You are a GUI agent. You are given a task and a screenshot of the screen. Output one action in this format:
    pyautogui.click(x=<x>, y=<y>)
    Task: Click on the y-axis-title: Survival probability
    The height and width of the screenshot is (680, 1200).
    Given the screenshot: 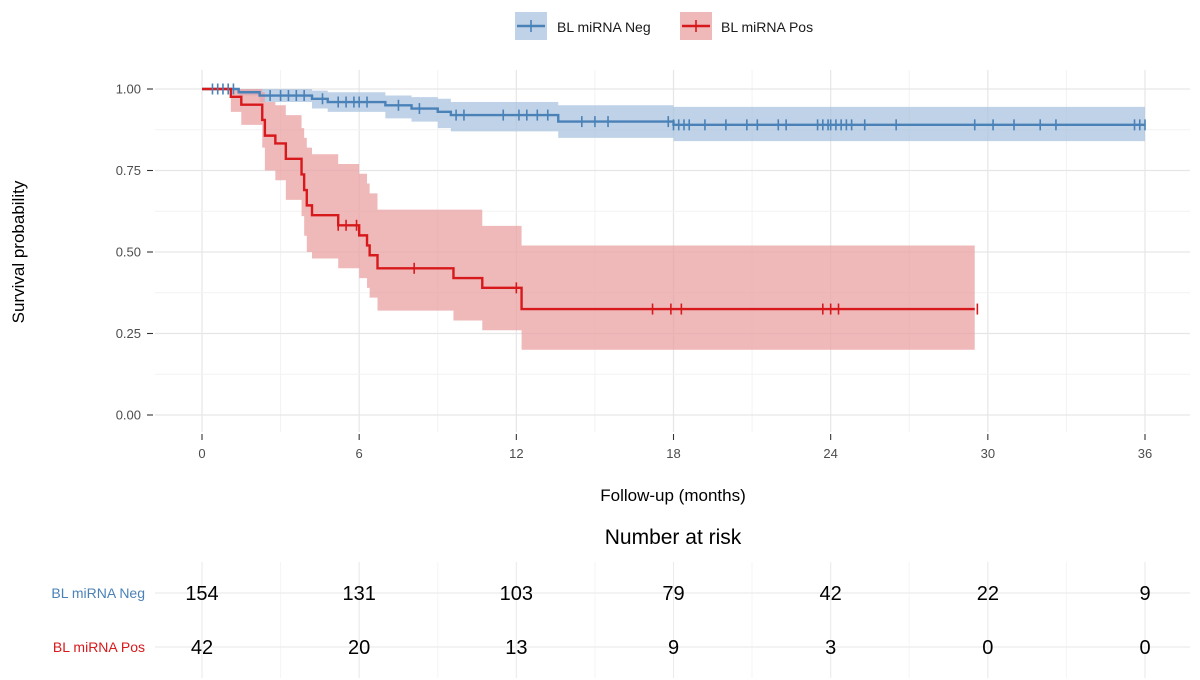 What is the action you would take?
    pyautogui.click(x=18, y=251)
    